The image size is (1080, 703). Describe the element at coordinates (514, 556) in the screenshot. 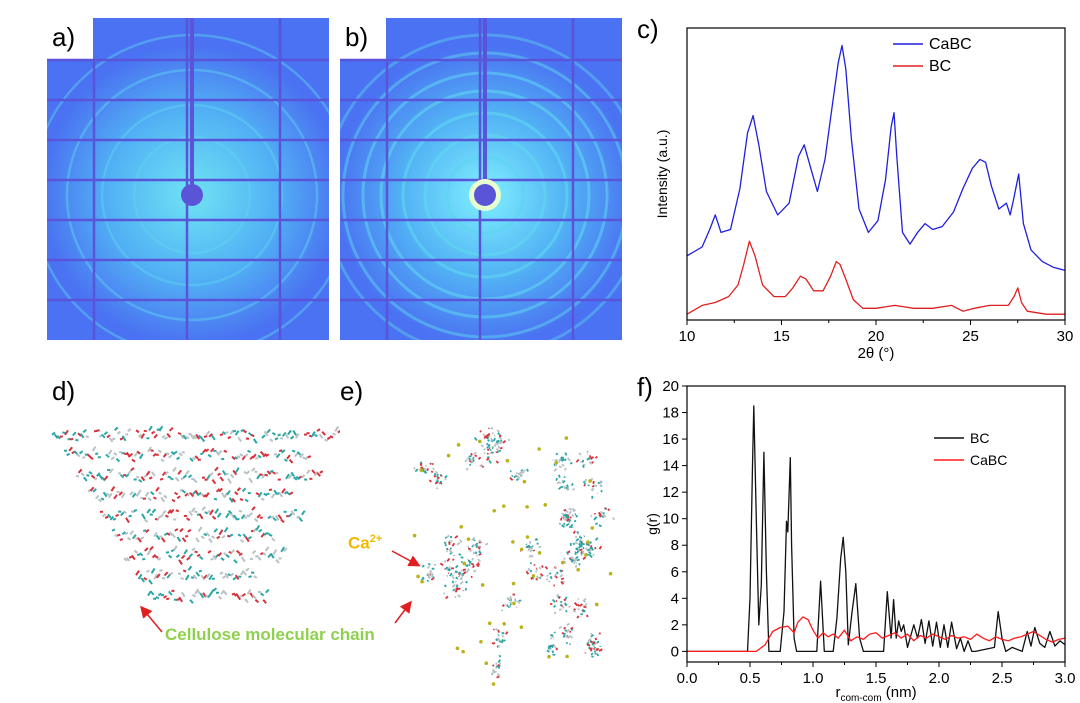

I see `ca-cellulose-simulation` at that location.